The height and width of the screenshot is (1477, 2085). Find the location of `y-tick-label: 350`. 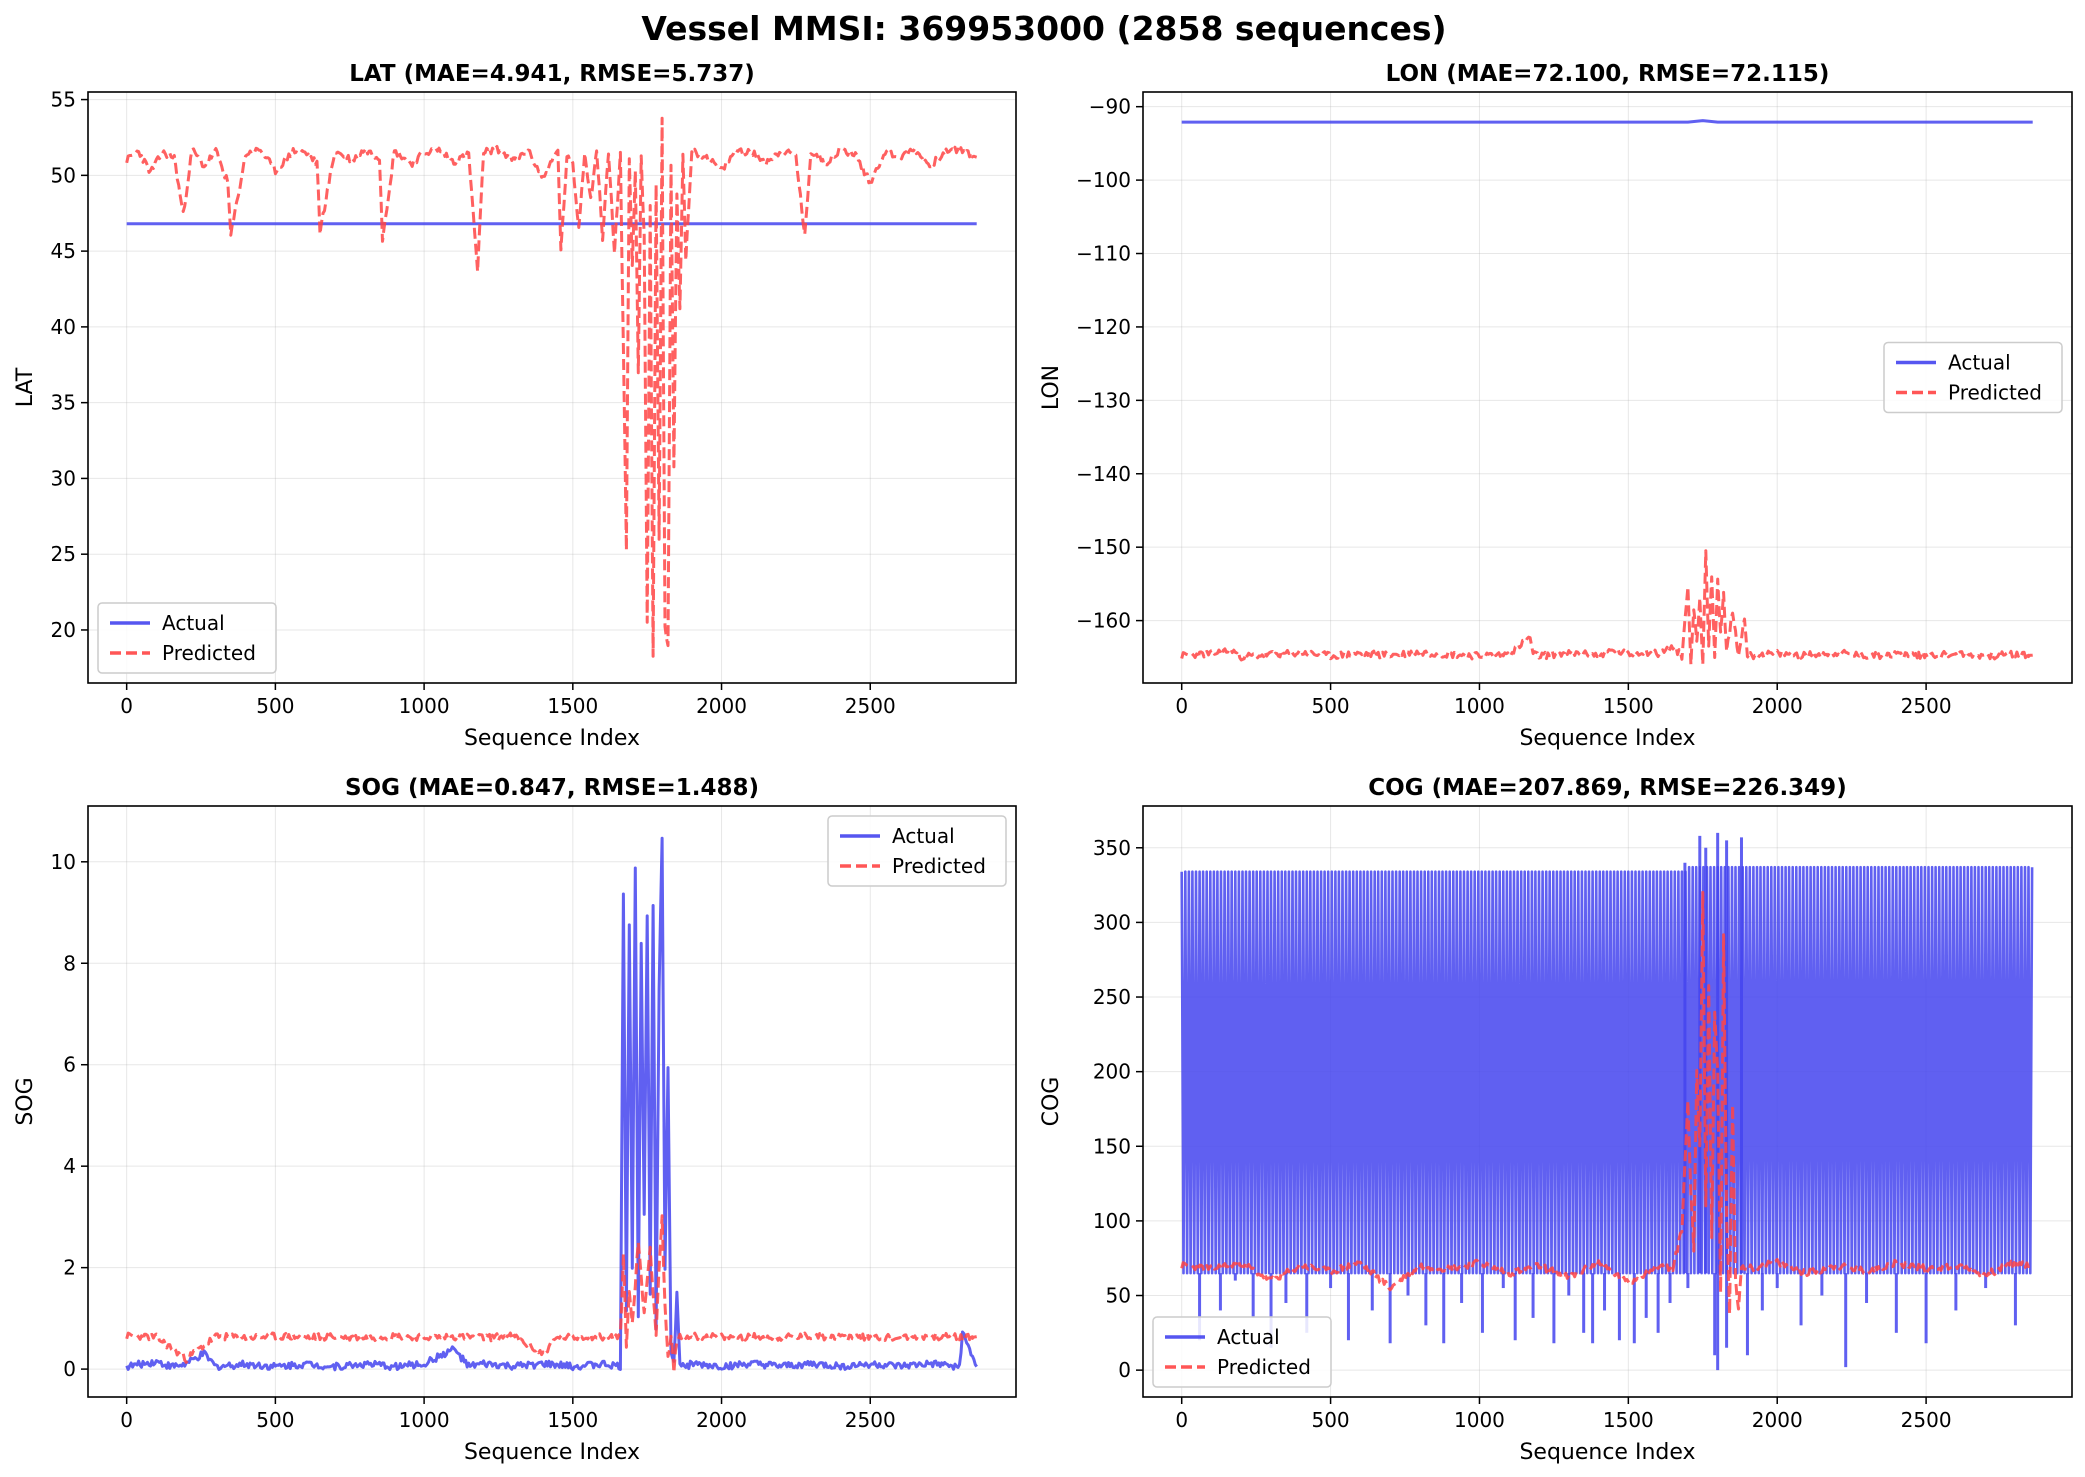

y-tick-label: 350 is located at coordinates (1112, 848).